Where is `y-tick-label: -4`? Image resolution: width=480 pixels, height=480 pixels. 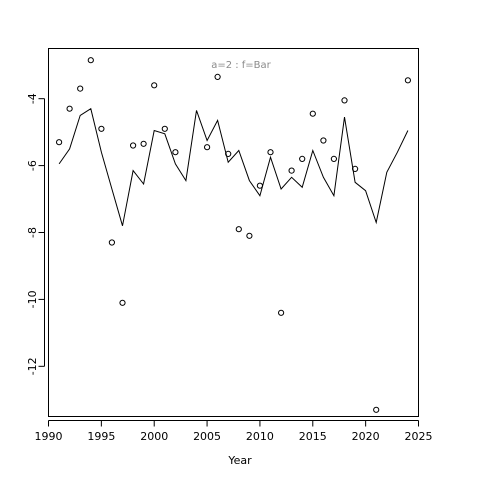
y-tick-label: -4 is located at coordinates (32, 98).